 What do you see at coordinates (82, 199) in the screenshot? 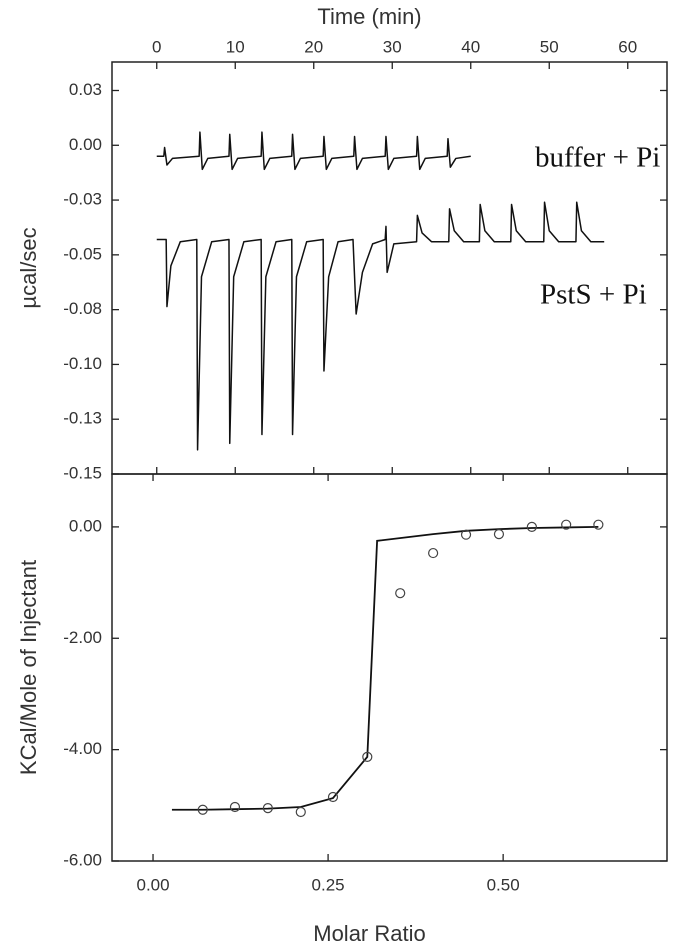
I see `y-tick-label: -0.03` at bounding box center [82, 199].